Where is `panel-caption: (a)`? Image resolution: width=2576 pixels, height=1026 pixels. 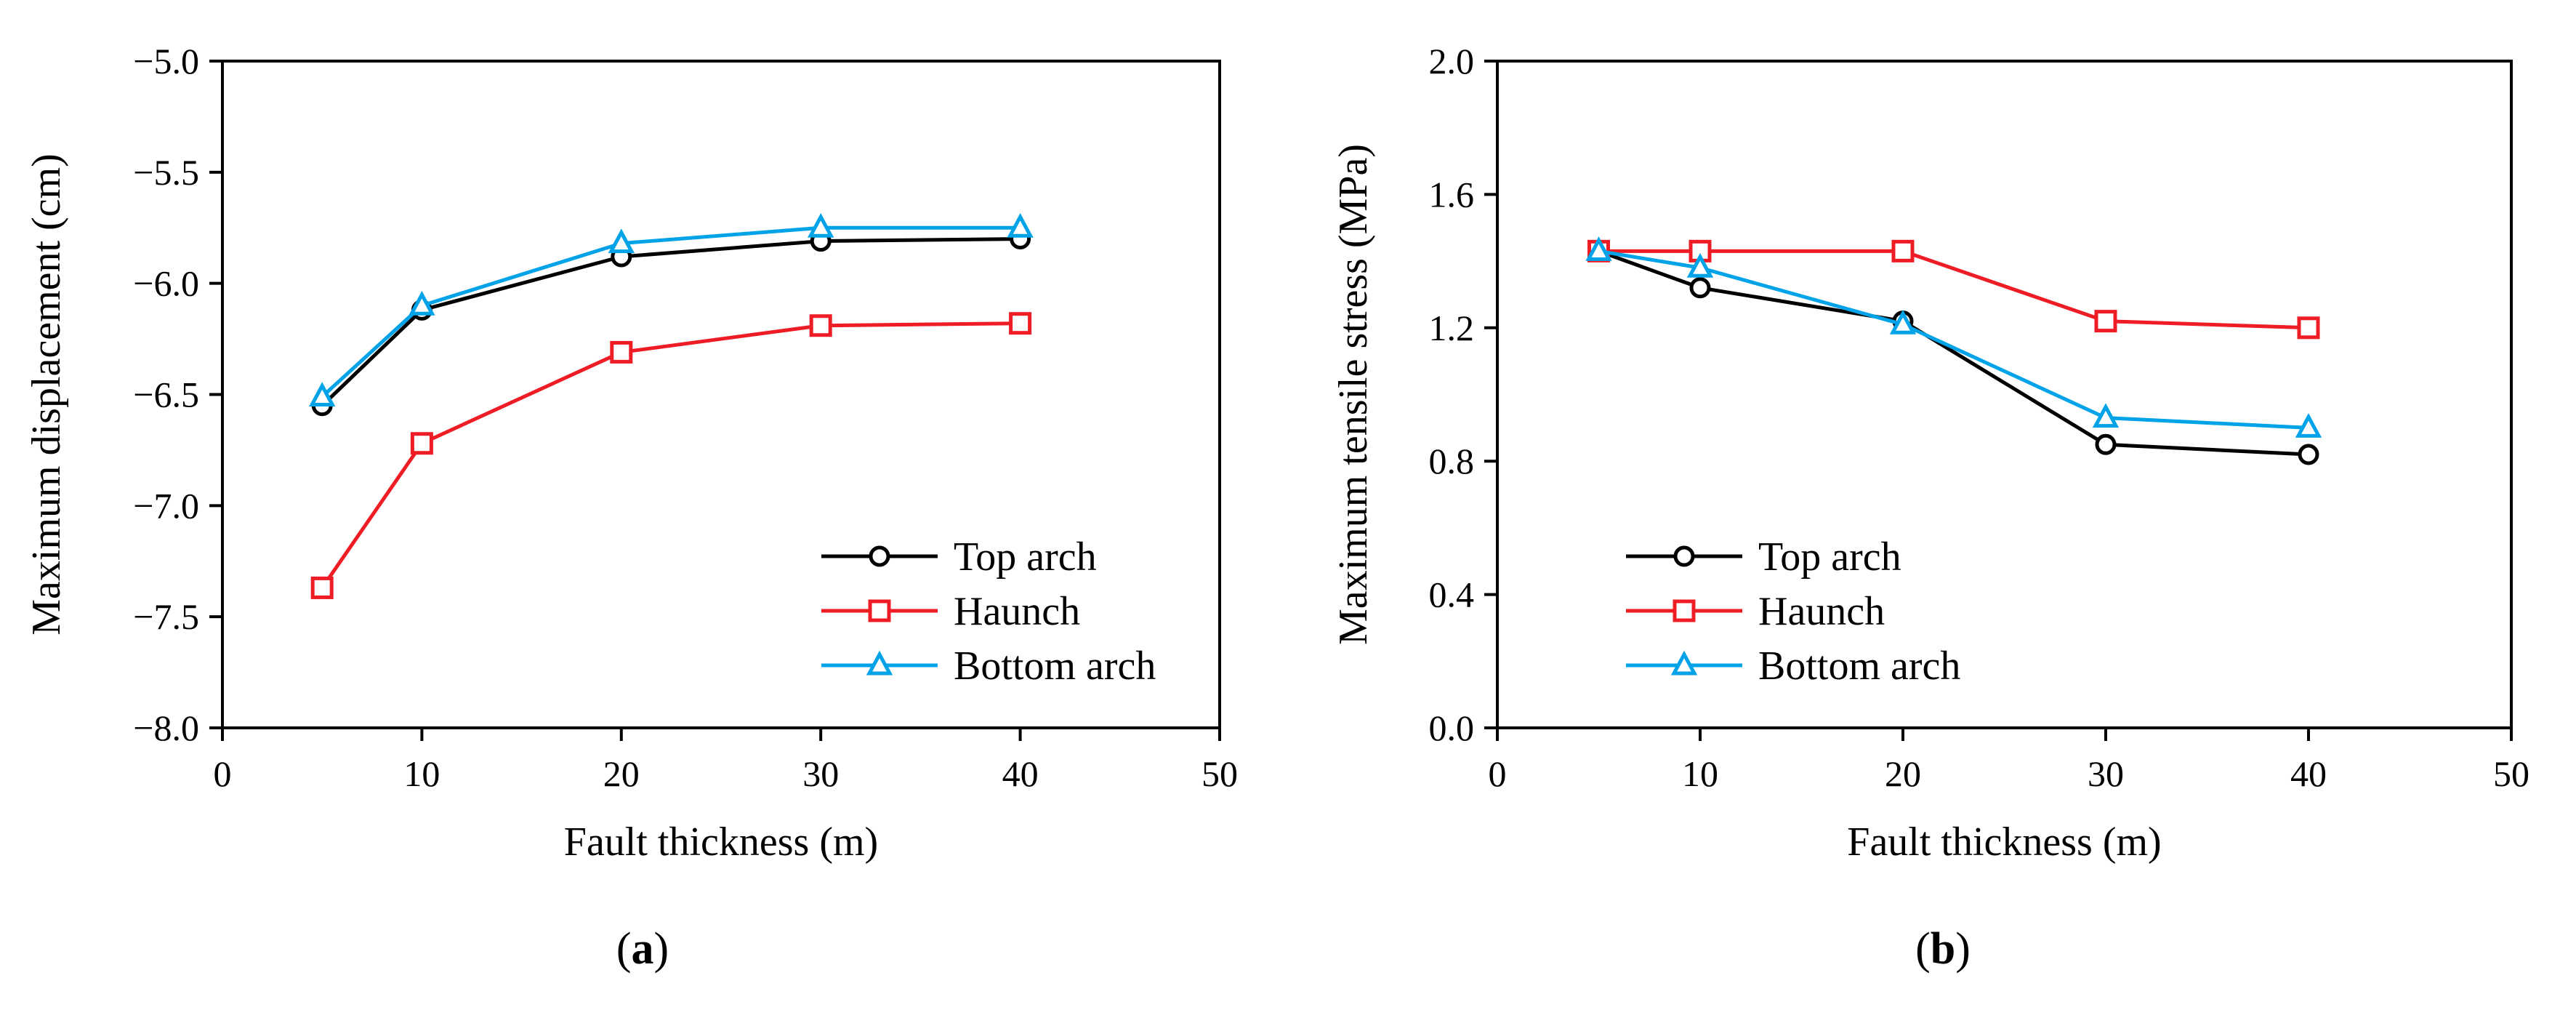 panel-caption: (a) is located at coordinates (642, 949).